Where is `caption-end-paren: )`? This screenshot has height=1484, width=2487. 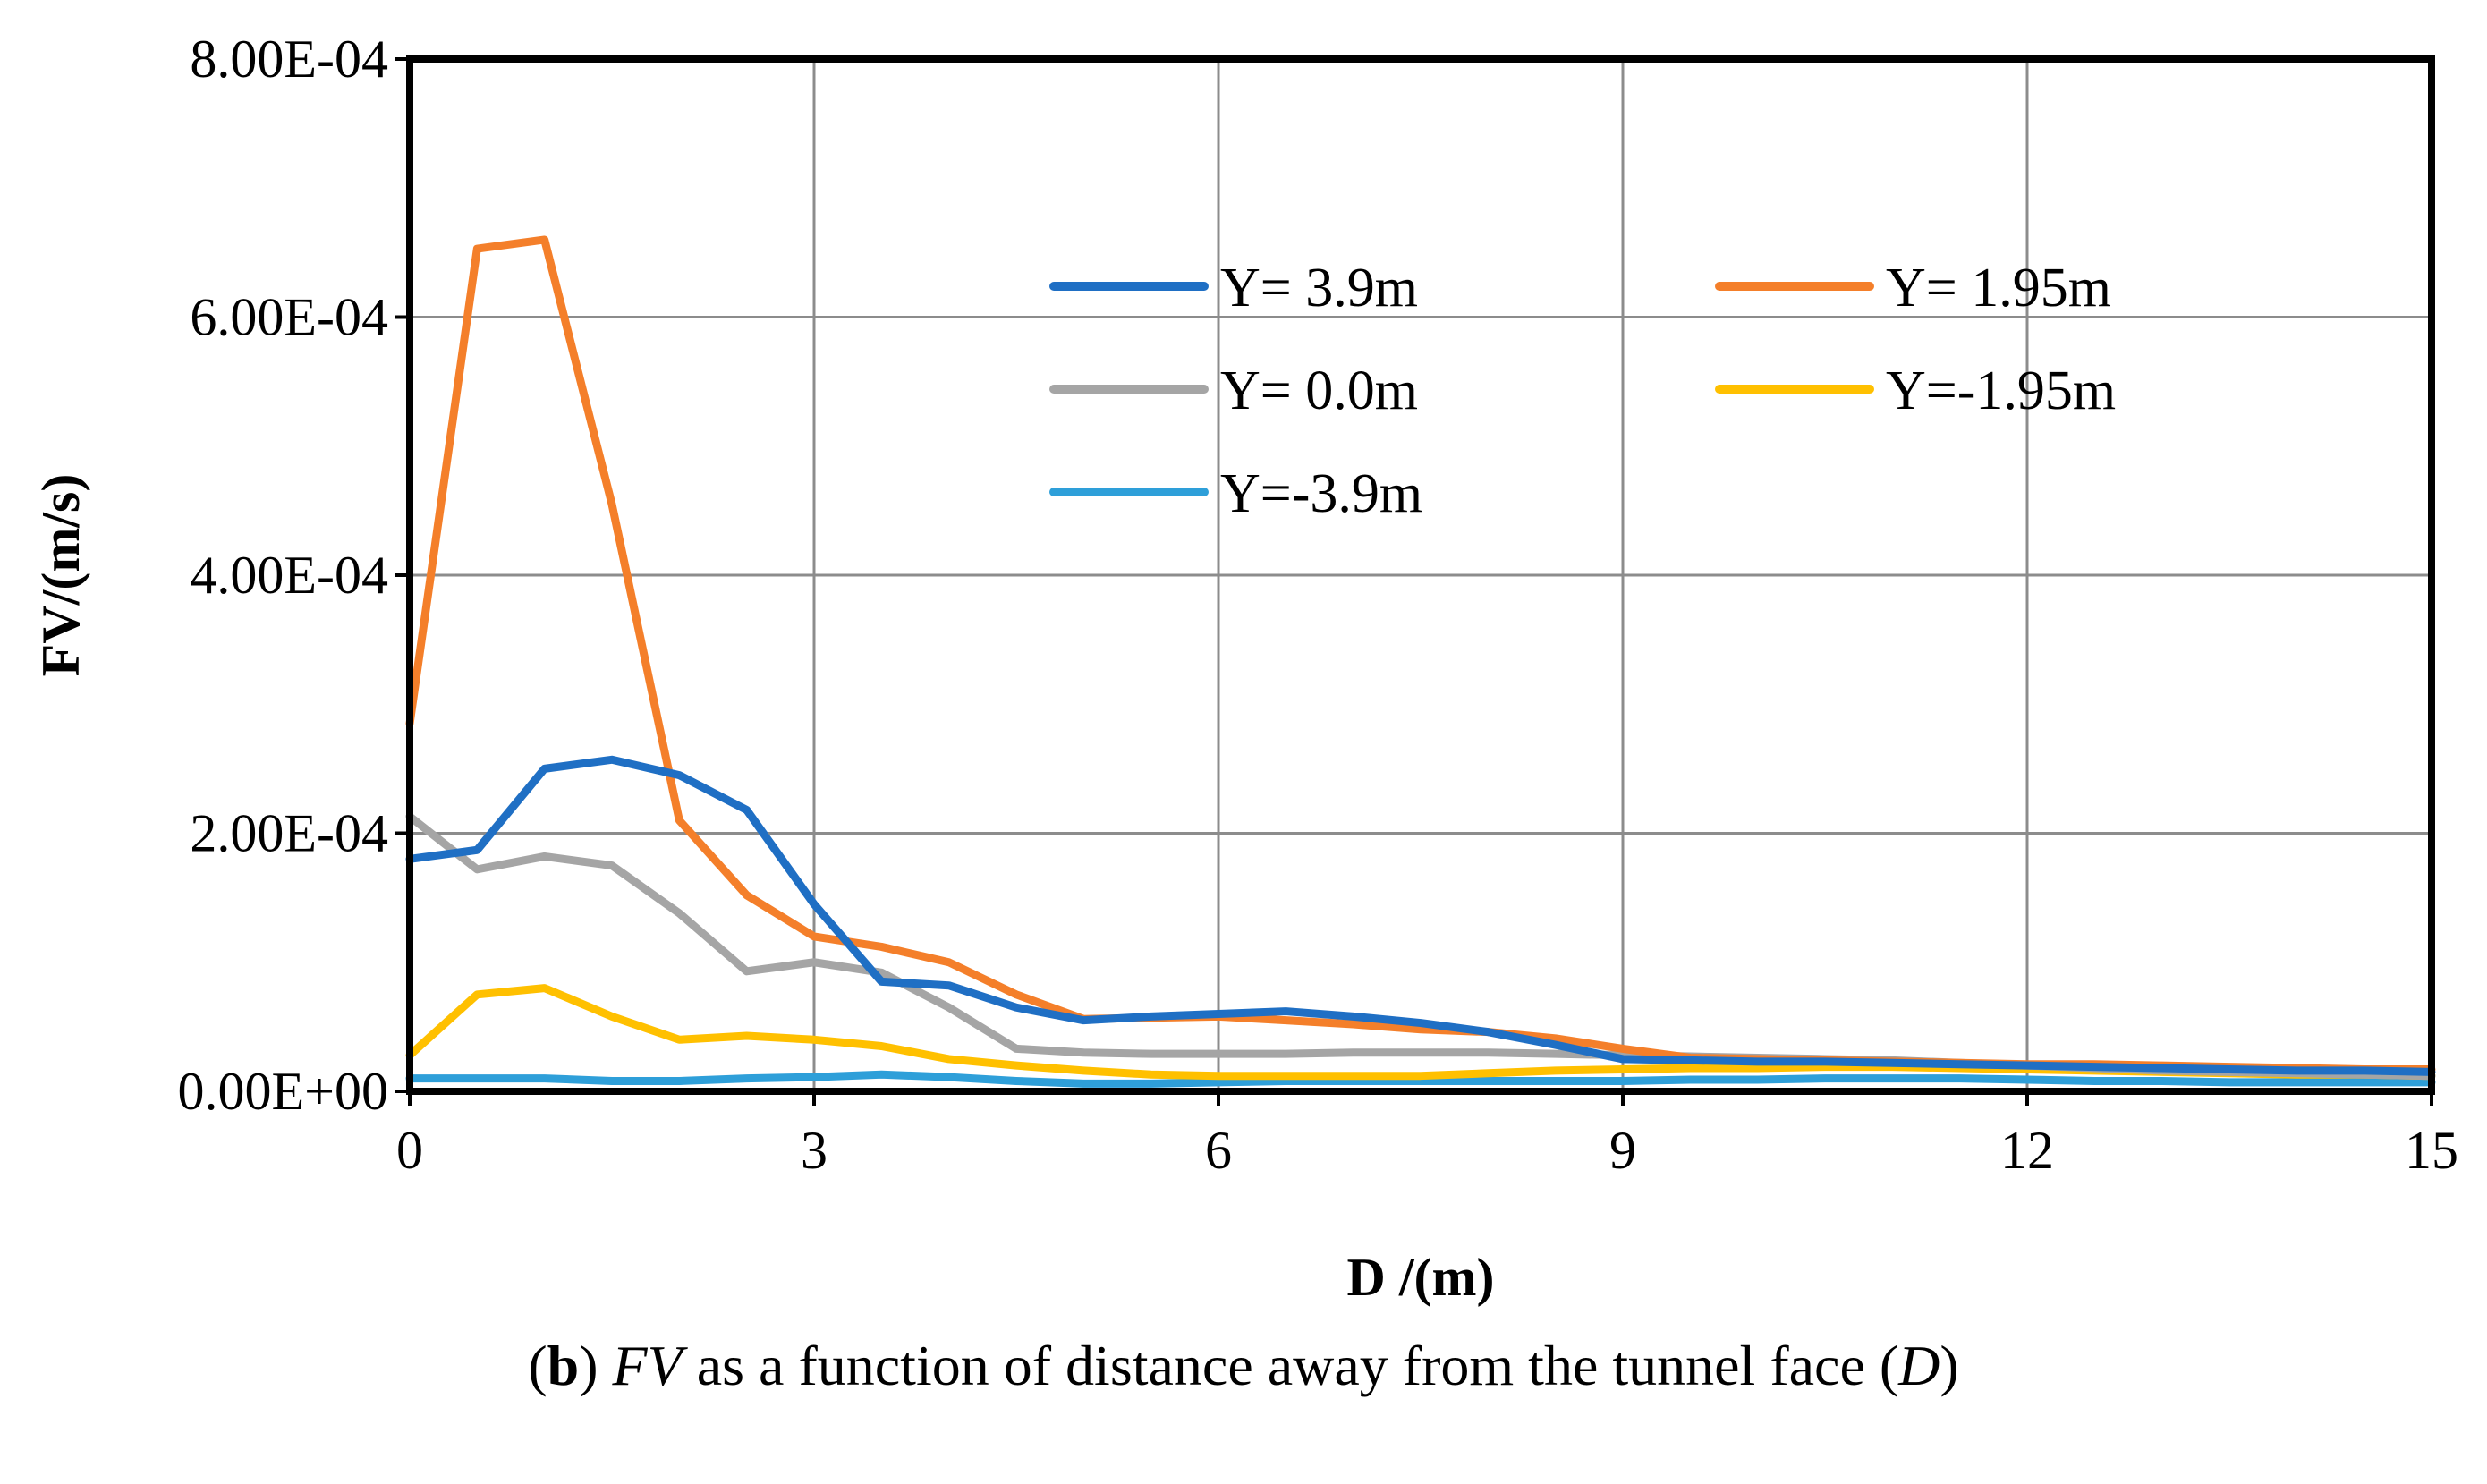
caption-end-paren: ) is located at coordinates (1949, 1365).